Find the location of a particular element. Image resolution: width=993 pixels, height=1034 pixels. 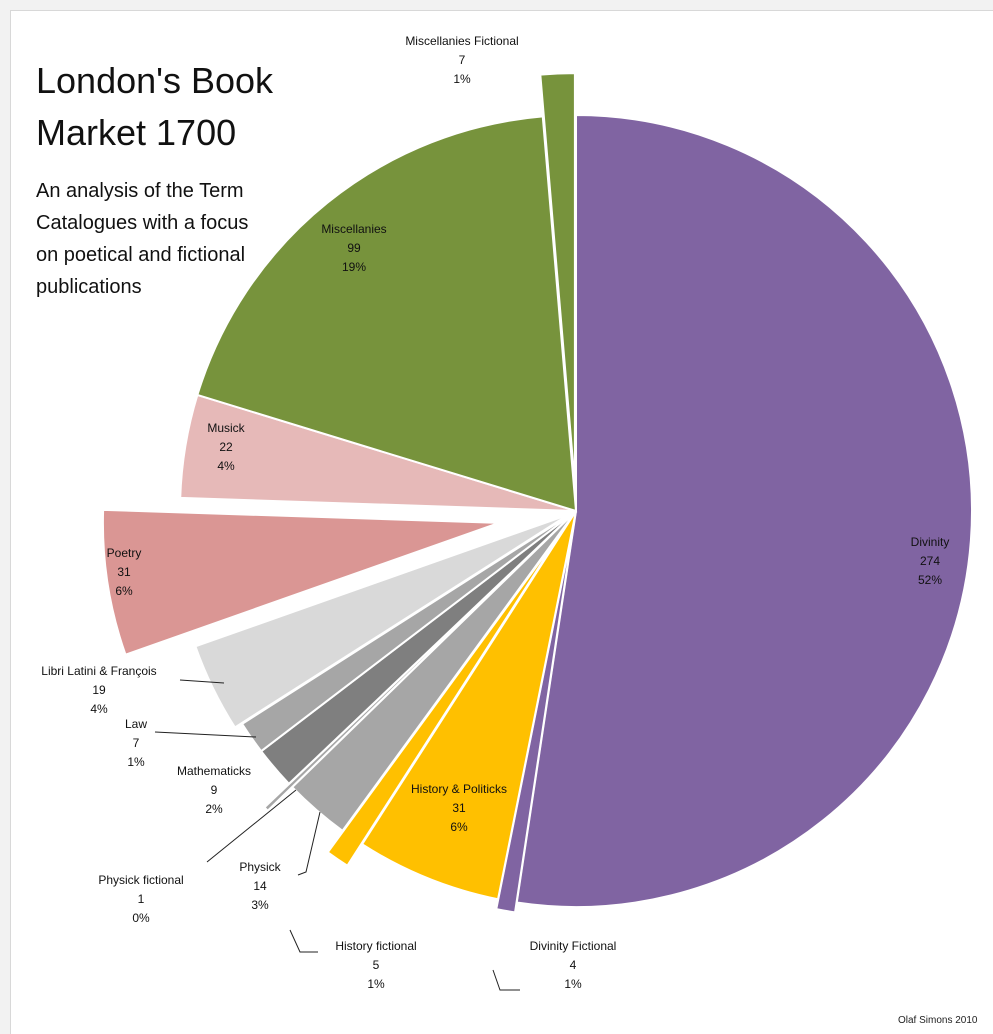

slice-label-musick: Musick 22 4% is located at coordinates (226, 447).